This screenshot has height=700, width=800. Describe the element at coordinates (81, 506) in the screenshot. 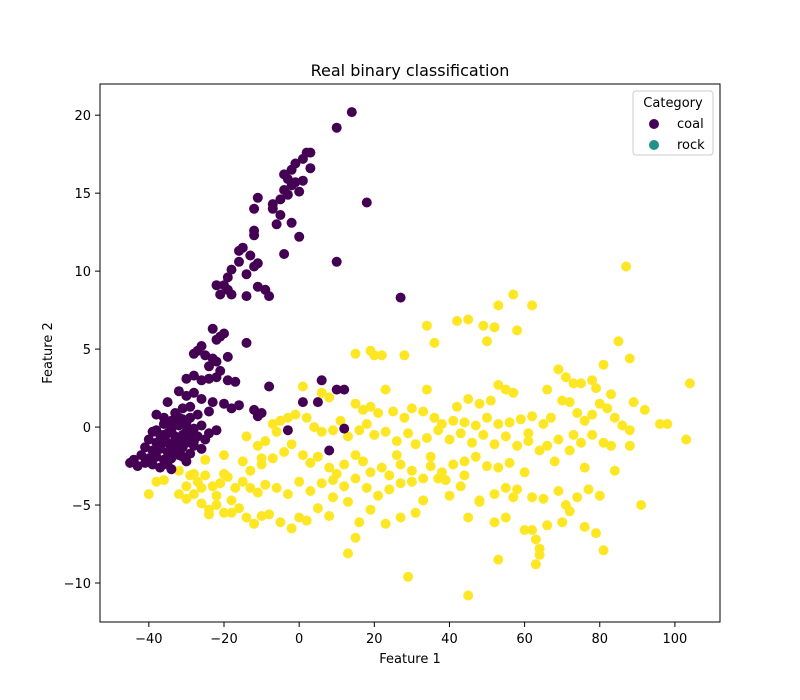

I see `y-tick-label: −5` at that location.